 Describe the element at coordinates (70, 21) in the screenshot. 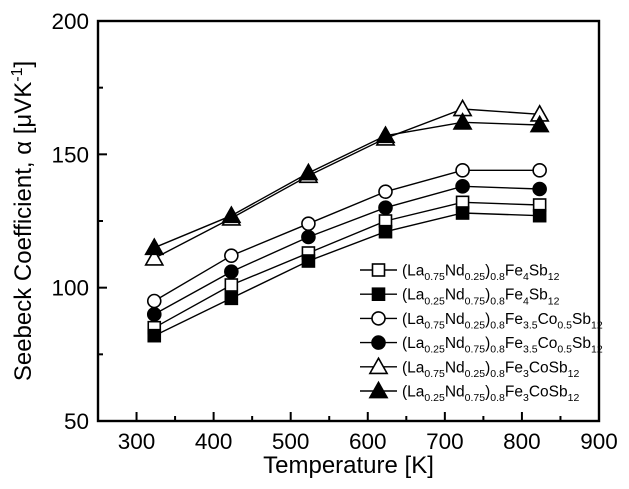

I see `y-tick-label-200: 200` at that location.